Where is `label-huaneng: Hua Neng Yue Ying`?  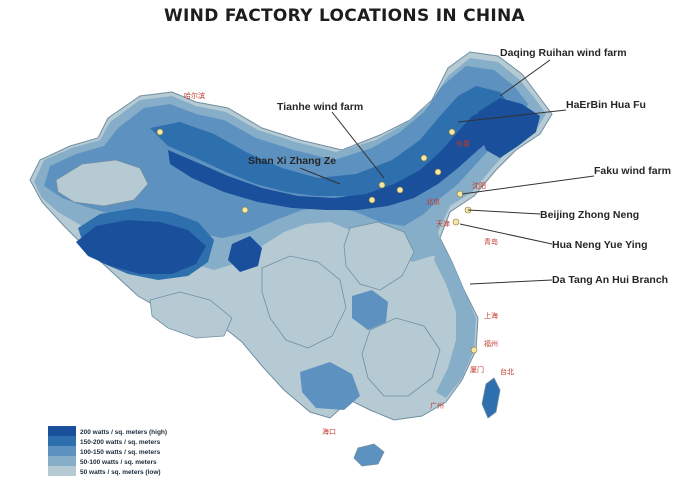 label-huaneng: Hua Neng Yue Ying is located at coordinates (600, 245).